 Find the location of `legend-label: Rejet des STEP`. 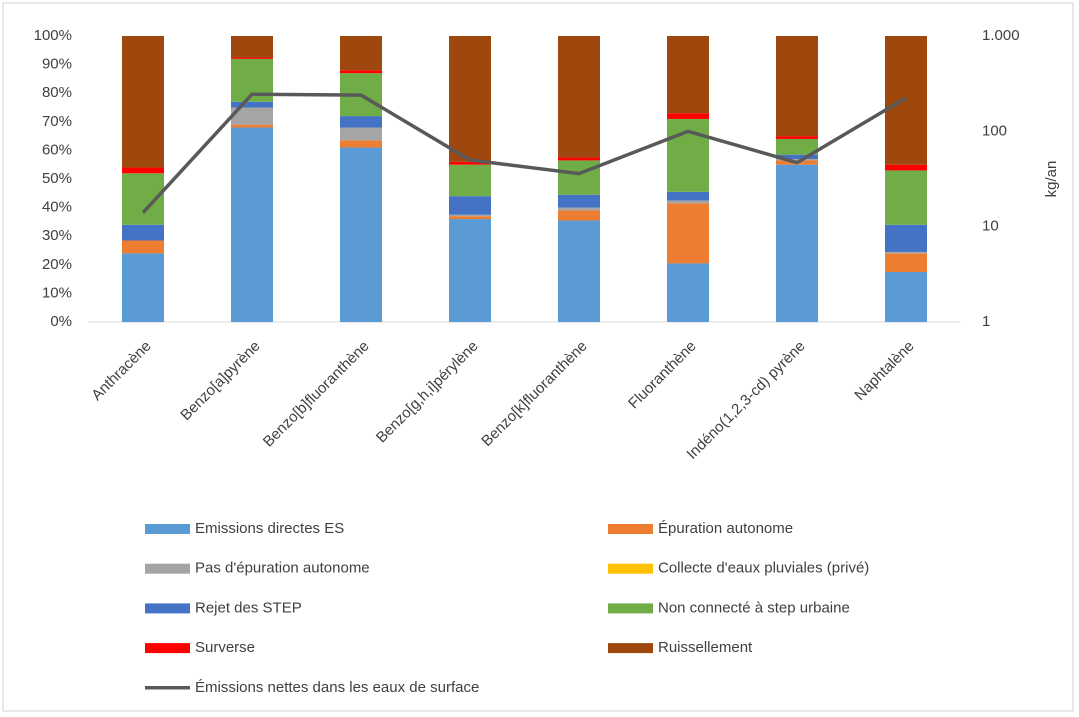

legend-label: Rejet des STEP is located at coordinates (248, 607).